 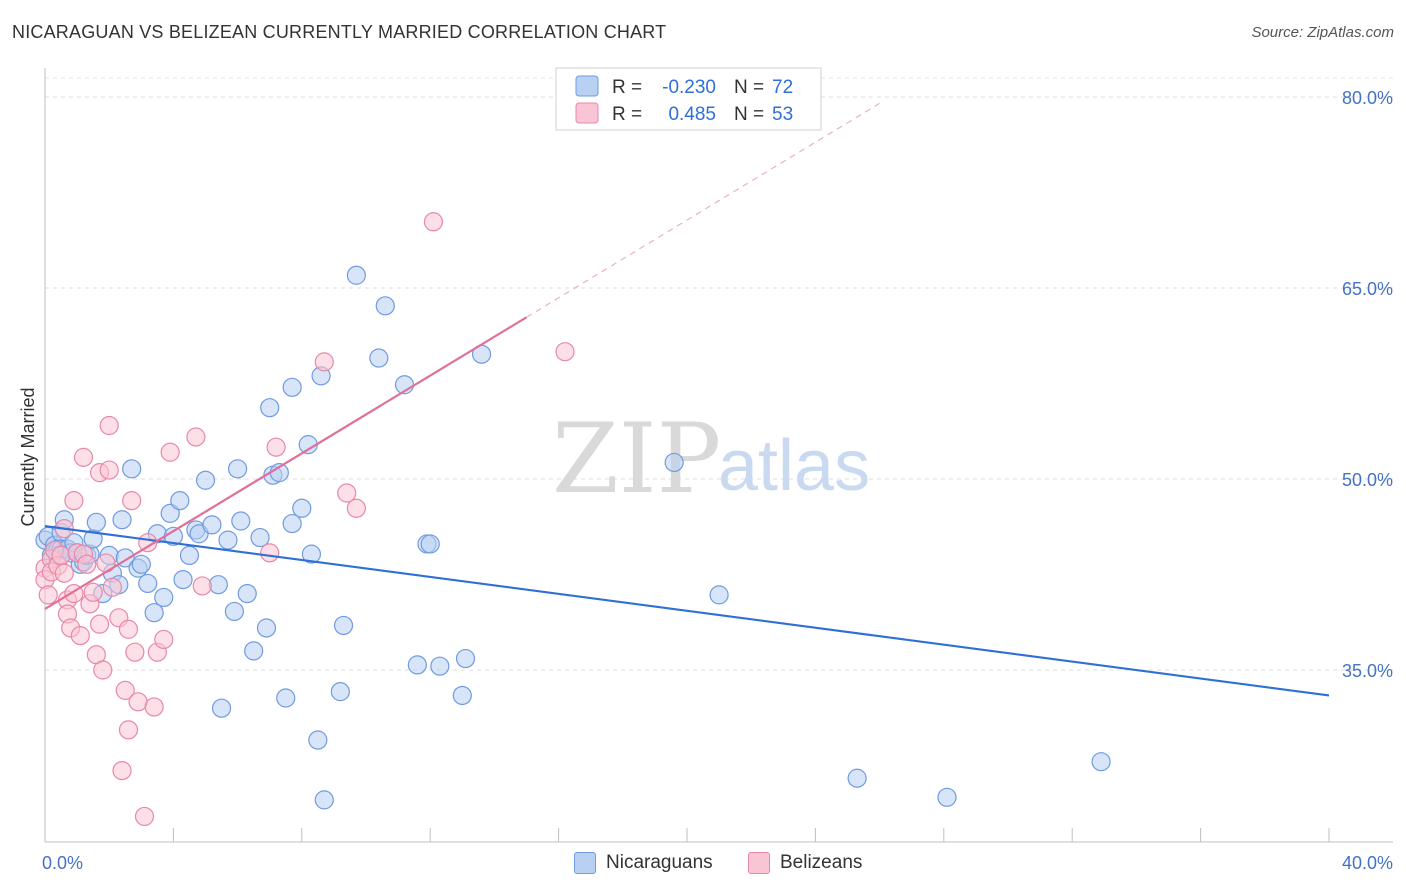 I want to click on stats-legend-r-value: 0.485, so click(x=692, y=114).